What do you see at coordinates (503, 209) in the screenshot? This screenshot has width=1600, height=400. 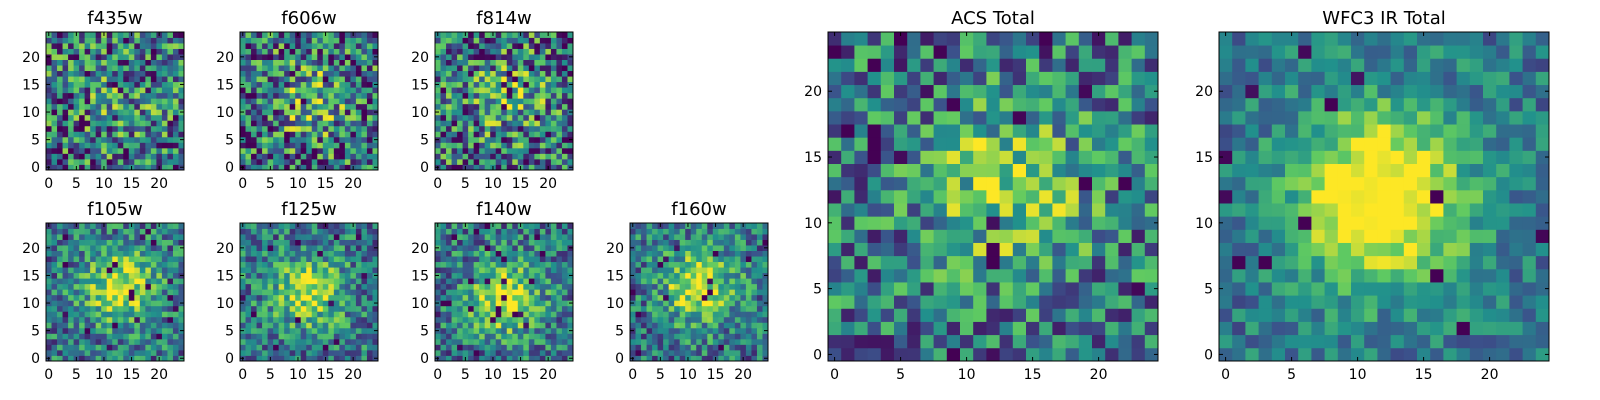 I see `panel-title: f140w` at bounding box center [503, 209].